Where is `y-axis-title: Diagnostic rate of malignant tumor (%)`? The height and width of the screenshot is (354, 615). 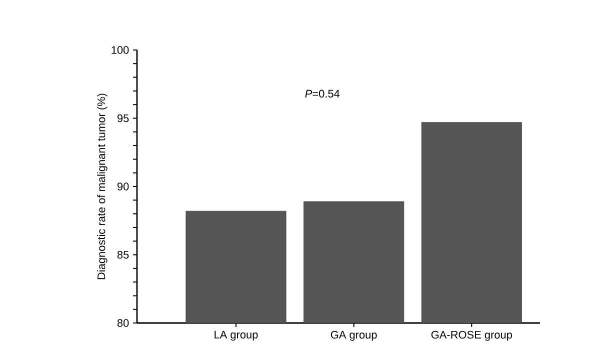
y-axis-title: Diagnostic rate of malignant tumor (%) is located at coordinates (102, 187).